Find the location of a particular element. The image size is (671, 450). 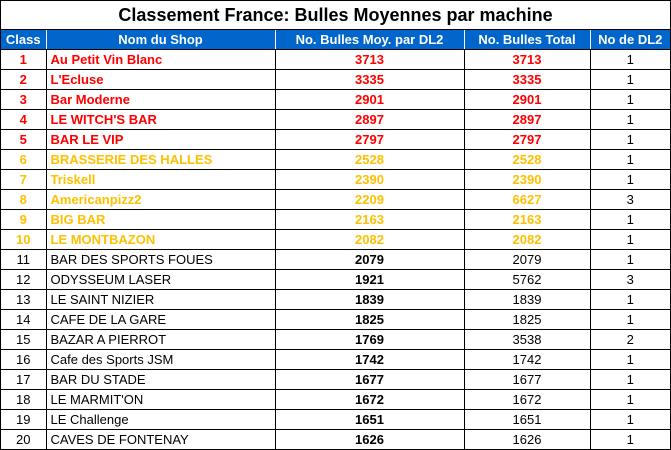

table-row: 17 BAR DU STADE 1677 1677 1 is located at coordinates (335, 379).